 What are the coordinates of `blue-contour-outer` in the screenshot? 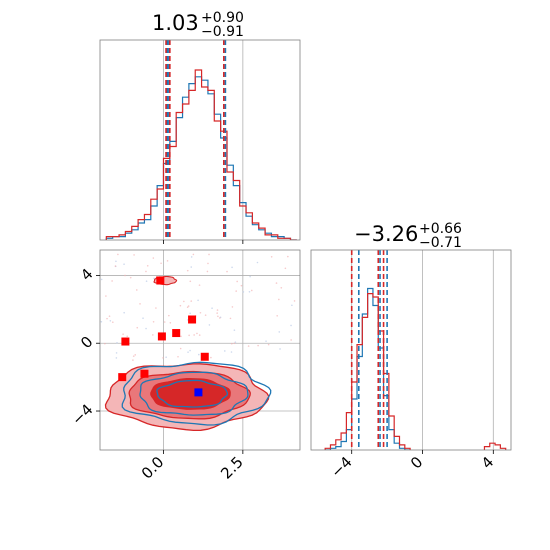 It's located at (196, 393).